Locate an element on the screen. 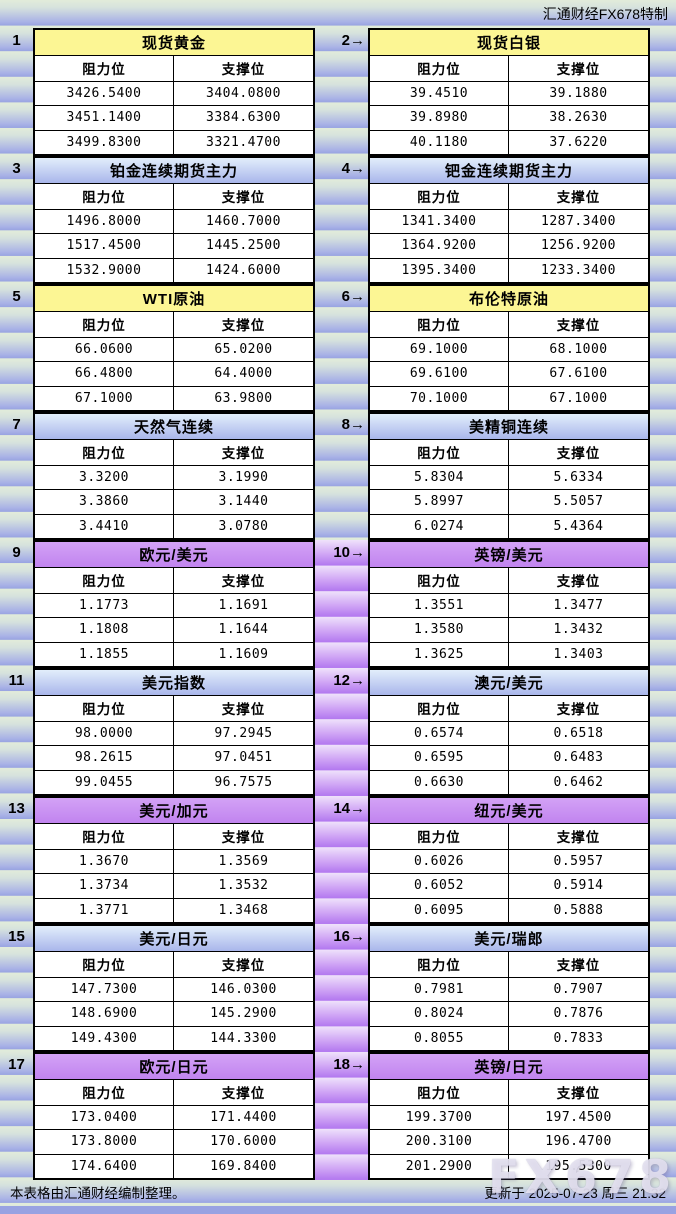 This screenshot has height=1214, width=676. resistance-value: 0.7981 is located at coordinates (439, 988).